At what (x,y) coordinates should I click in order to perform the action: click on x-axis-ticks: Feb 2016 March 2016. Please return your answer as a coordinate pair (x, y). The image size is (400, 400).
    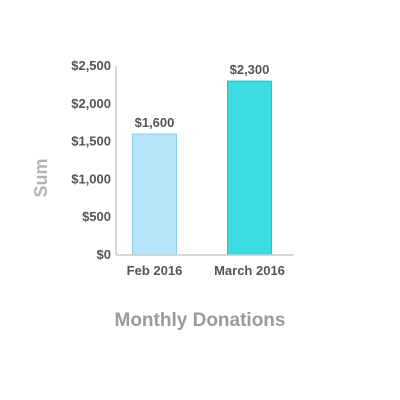
    Looking at the image, I should click on (206, 270).